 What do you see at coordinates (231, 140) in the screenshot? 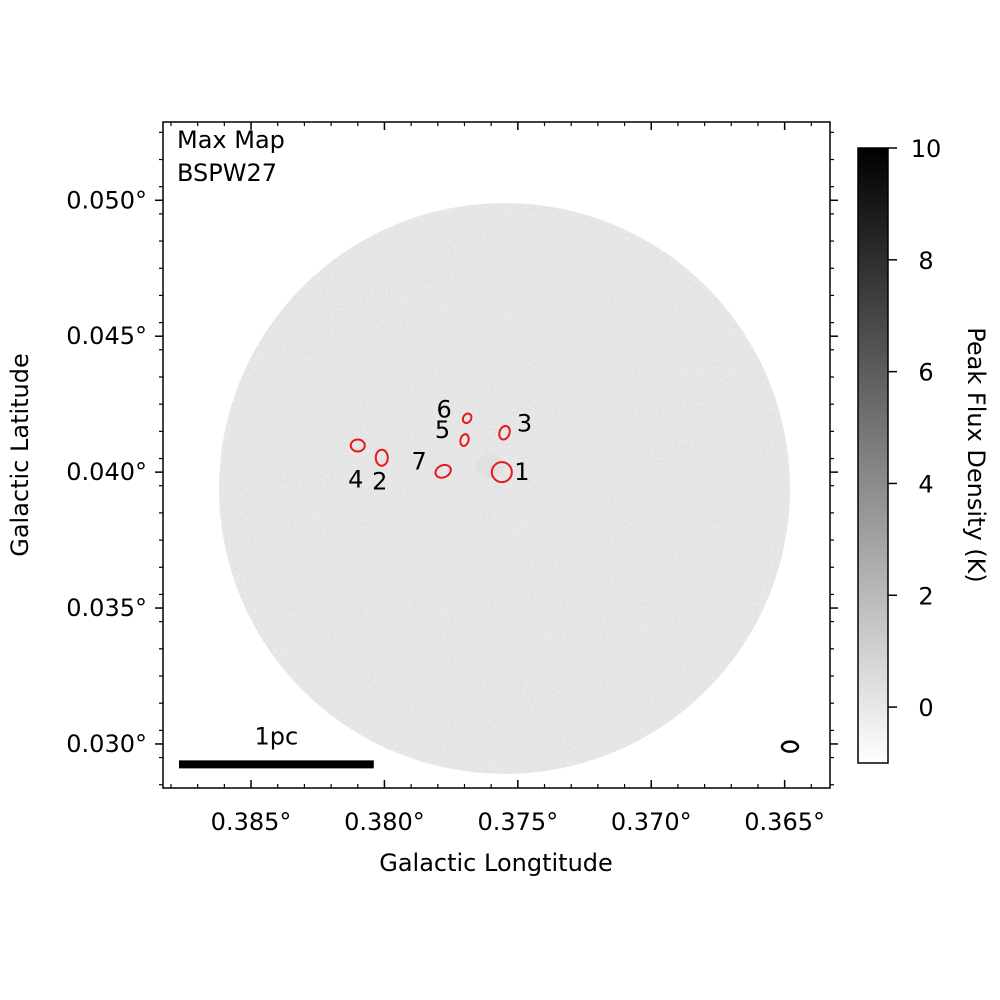
I see `annotation-line-1: Max Map` at bounding box center [231, 140].